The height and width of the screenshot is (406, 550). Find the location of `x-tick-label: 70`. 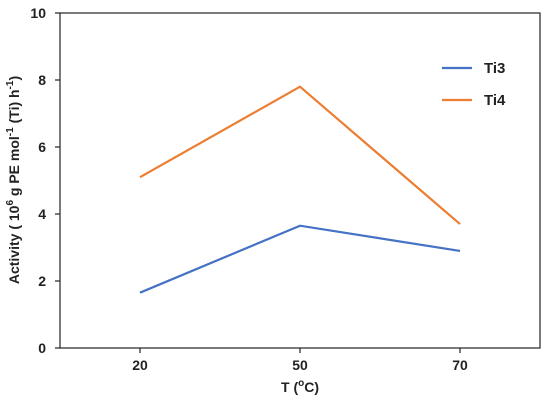

x-tick-label: 70 is located at coordinates (460, 365).